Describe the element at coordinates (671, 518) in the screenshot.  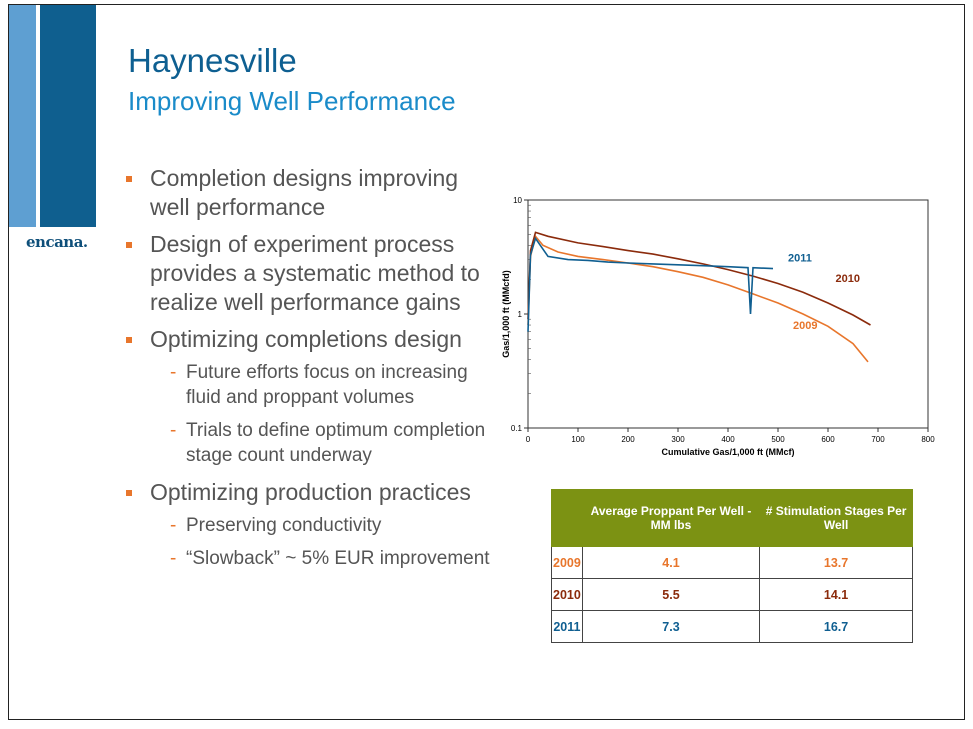
I see `table-header-proppant: Average Proppant Per Well - MM lbs` at that location.